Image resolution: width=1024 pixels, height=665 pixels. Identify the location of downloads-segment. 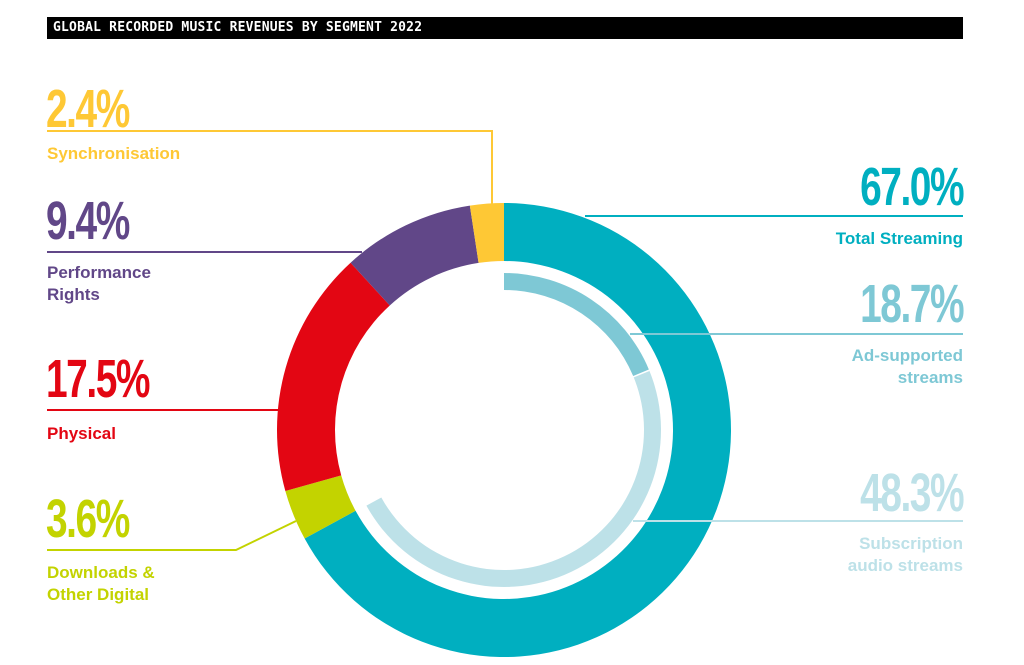
(320, 507).